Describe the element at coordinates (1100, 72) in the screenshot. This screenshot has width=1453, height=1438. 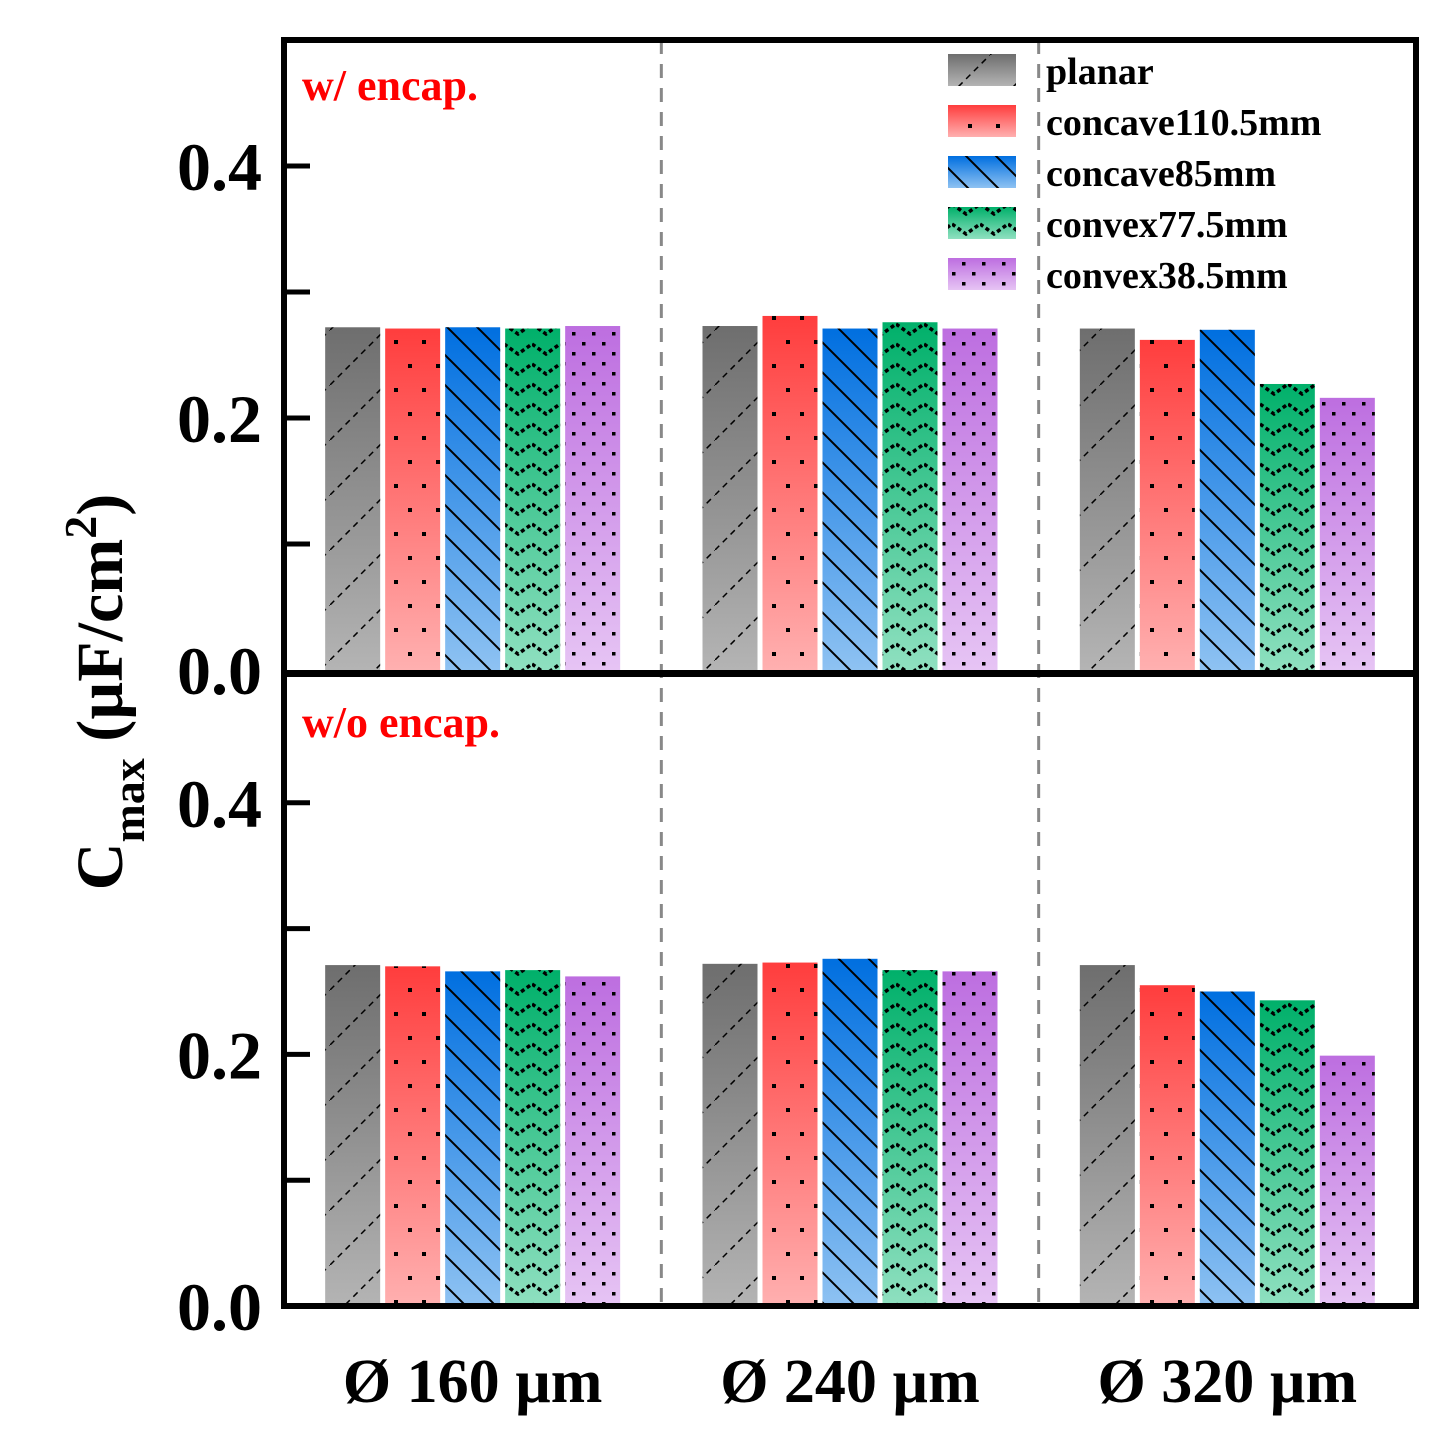
I see `legend-label: planar` at that location.